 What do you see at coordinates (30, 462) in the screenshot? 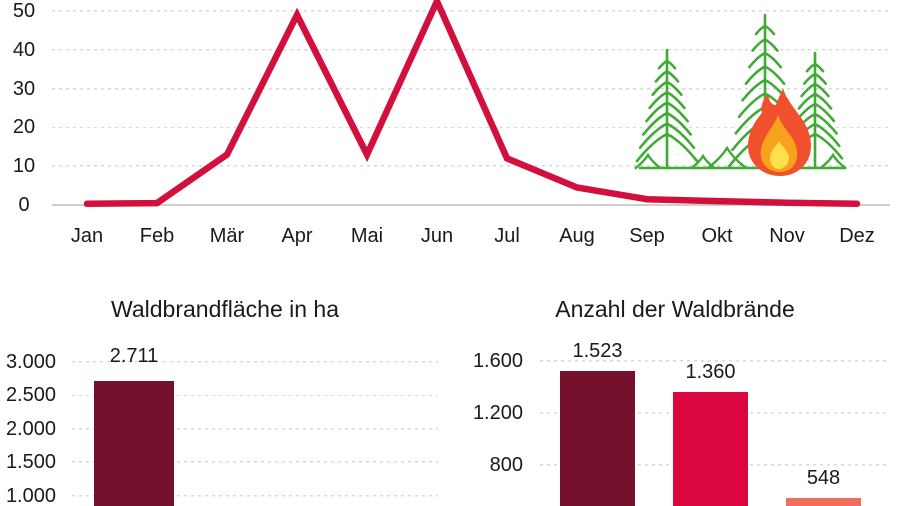
I see `y-tick-label: 1.500` at bounding box center [30, 462].